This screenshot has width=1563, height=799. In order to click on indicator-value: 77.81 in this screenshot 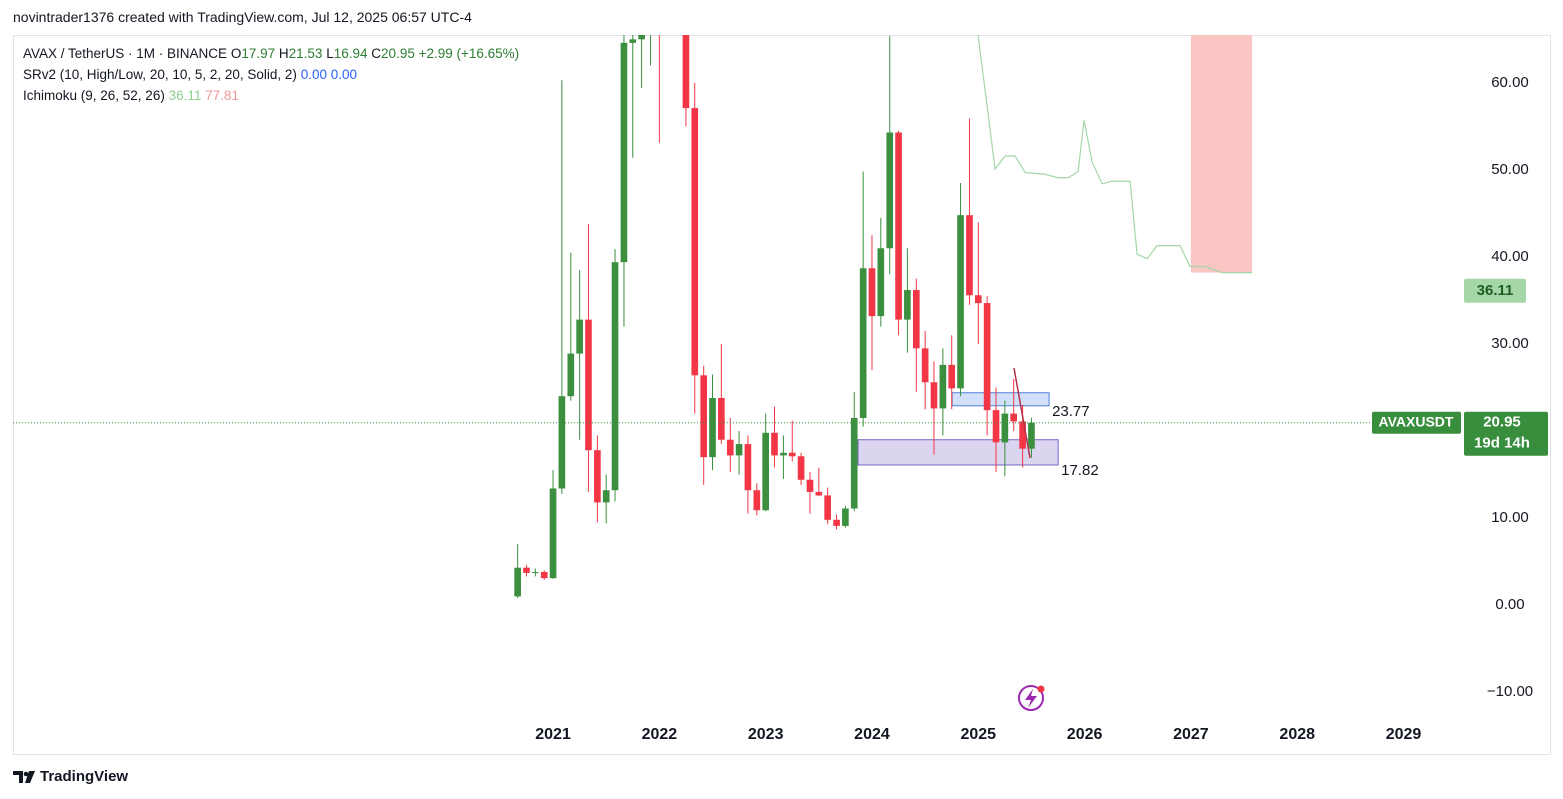, I will do `click(222, 95)`.